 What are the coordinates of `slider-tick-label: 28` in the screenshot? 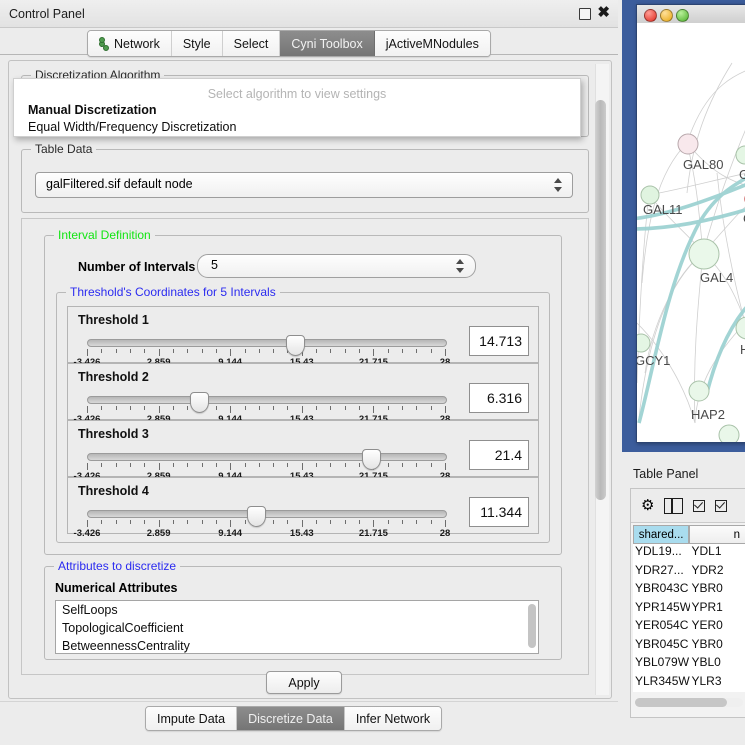 It's located at (445, 362).